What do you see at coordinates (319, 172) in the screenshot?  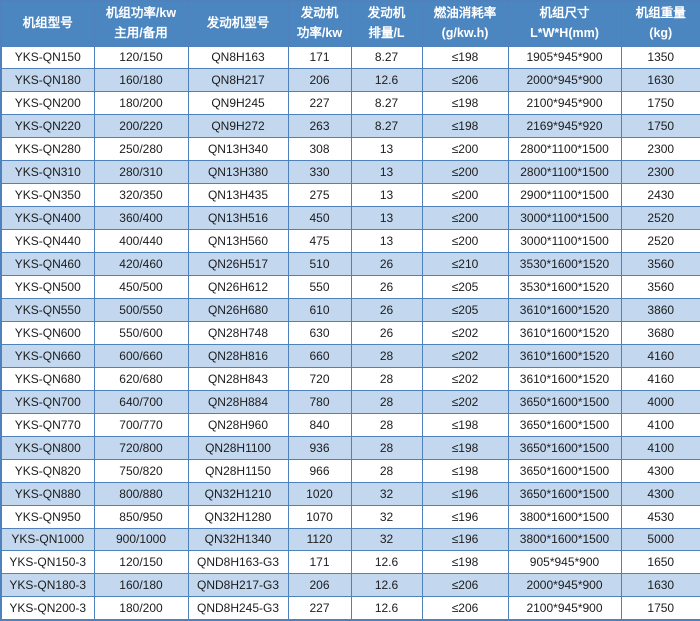 I see `cell: 330` at bounding box center [319, 172].